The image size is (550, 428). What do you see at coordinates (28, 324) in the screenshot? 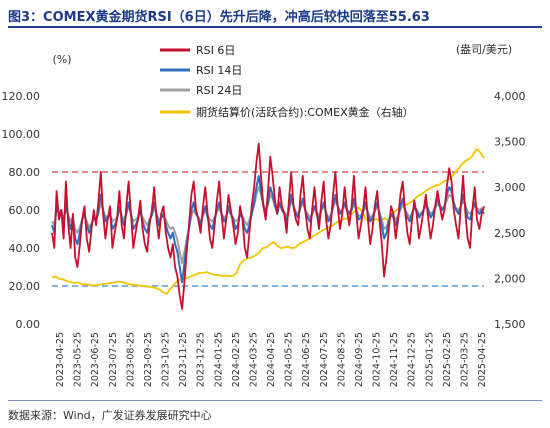
I see `left-tick-label: 0.00` at bounding box center [28, 324].